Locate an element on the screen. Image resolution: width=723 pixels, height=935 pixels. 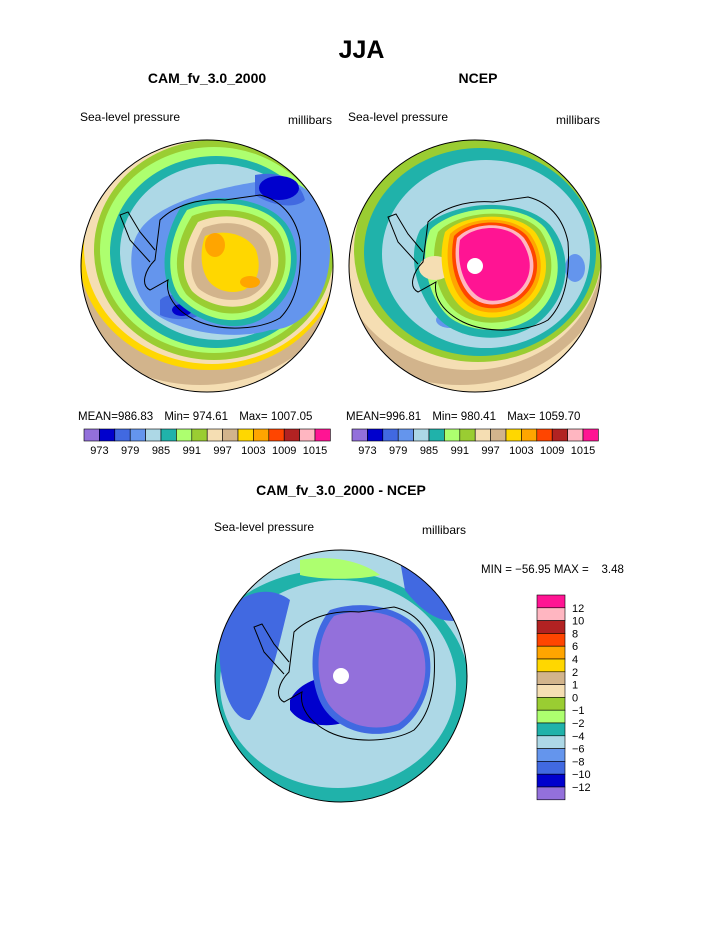
panel-2-max-value: 1059.70 is located at coordinates (559, 417).